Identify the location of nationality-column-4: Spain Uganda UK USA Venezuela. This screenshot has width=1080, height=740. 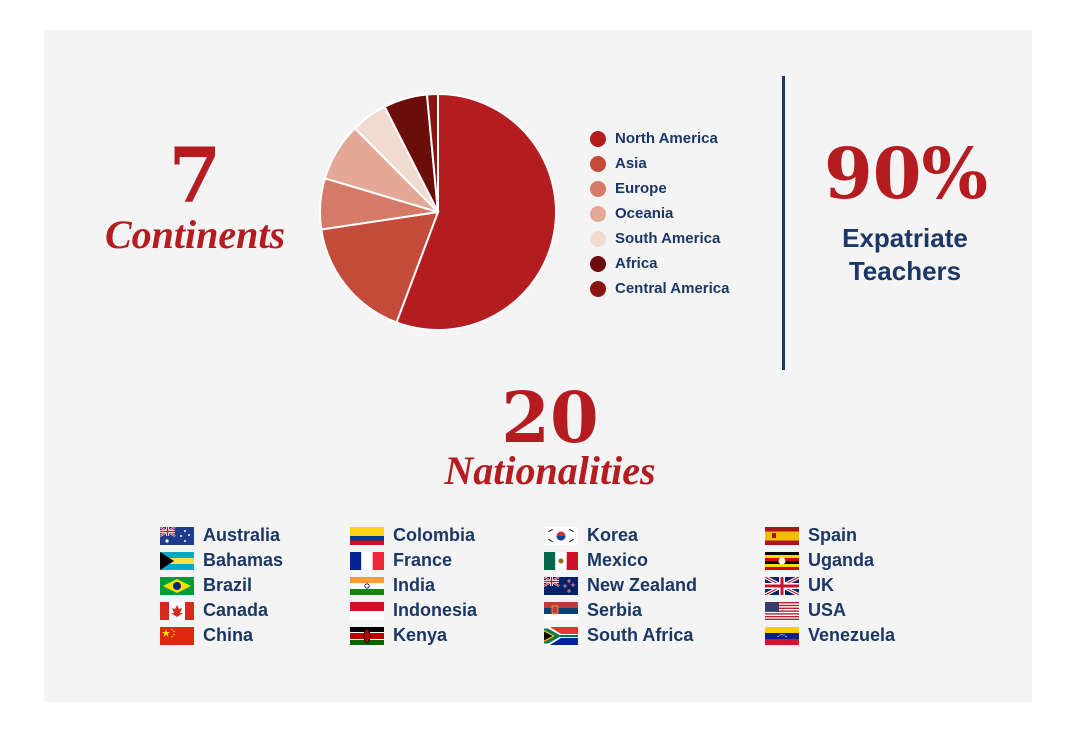
(830, 585).